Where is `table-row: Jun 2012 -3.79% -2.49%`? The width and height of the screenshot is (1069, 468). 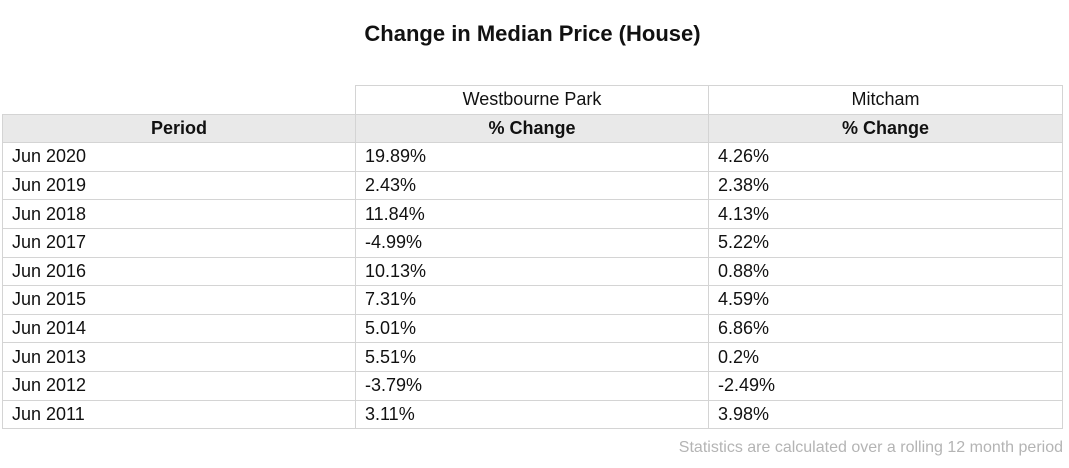
table-row: Jun 2012 -3.79% -2.49% is located at coordinates (532, 385).